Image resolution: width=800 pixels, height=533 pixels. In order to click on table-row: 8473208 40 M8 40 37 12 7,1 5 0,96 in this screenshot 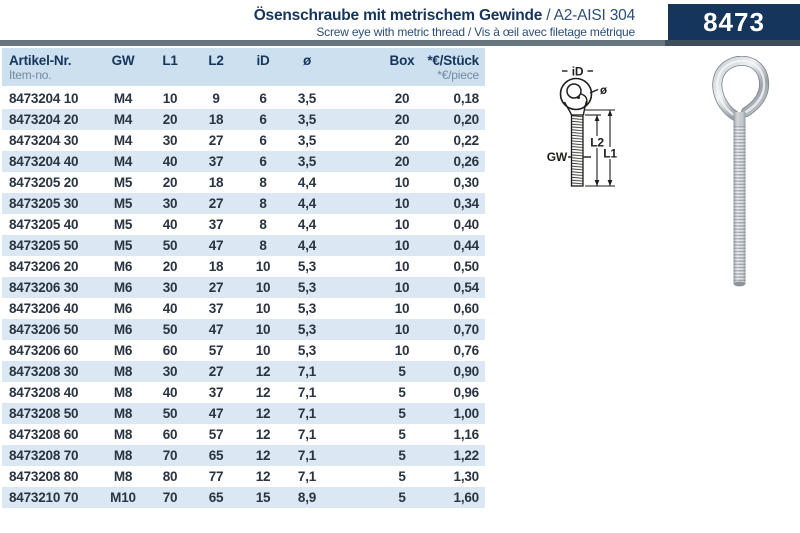, I will do `click(243, 392)`.